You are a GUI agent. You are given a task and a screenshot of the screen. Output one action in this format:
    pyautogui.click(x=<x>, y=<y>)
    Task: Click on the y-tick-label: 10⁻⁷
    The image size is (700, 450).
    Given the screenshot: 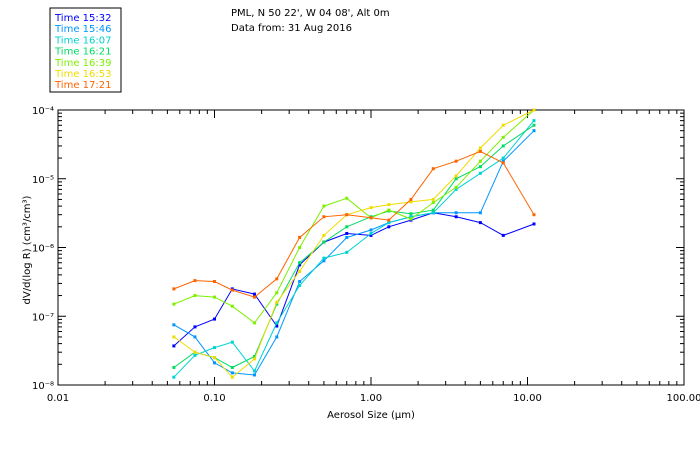 What is the action you would take?
    pyautogui.click(x=43, y=317)
    